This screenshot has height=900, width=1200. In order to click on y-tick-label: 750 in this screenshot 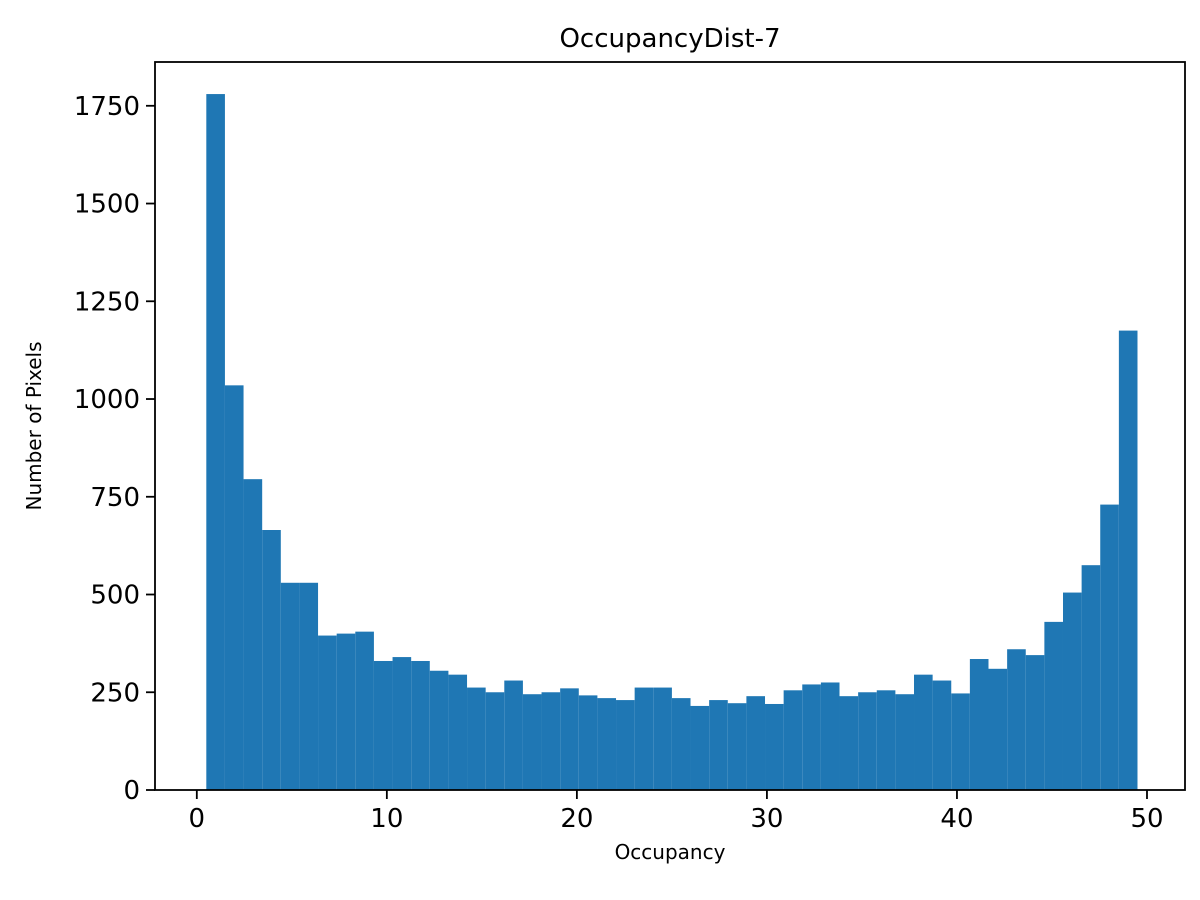, I will do `click(115, 498)`.